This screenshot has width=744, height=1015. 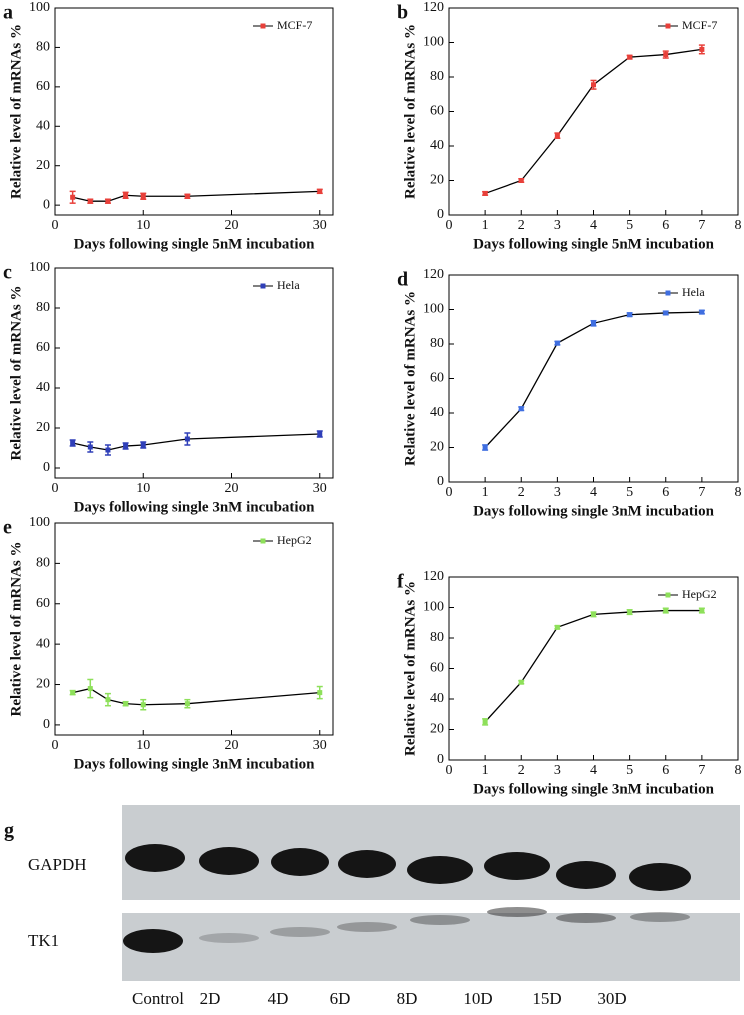 I want to click on panel-label: f, so click(x=400, y=582).